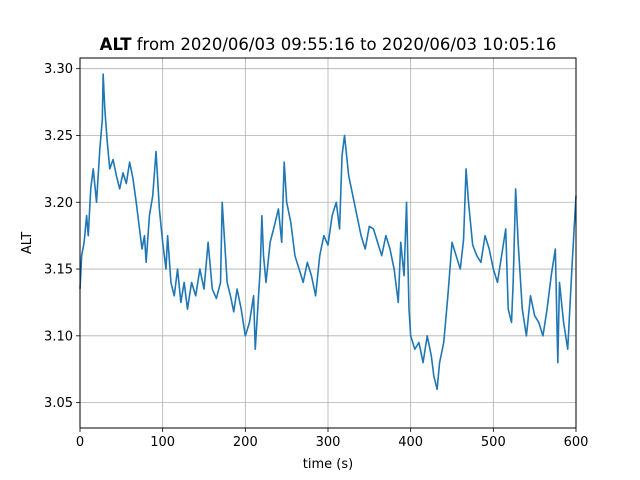  I want to click on x-tick-label: 100, so click(162, 442).